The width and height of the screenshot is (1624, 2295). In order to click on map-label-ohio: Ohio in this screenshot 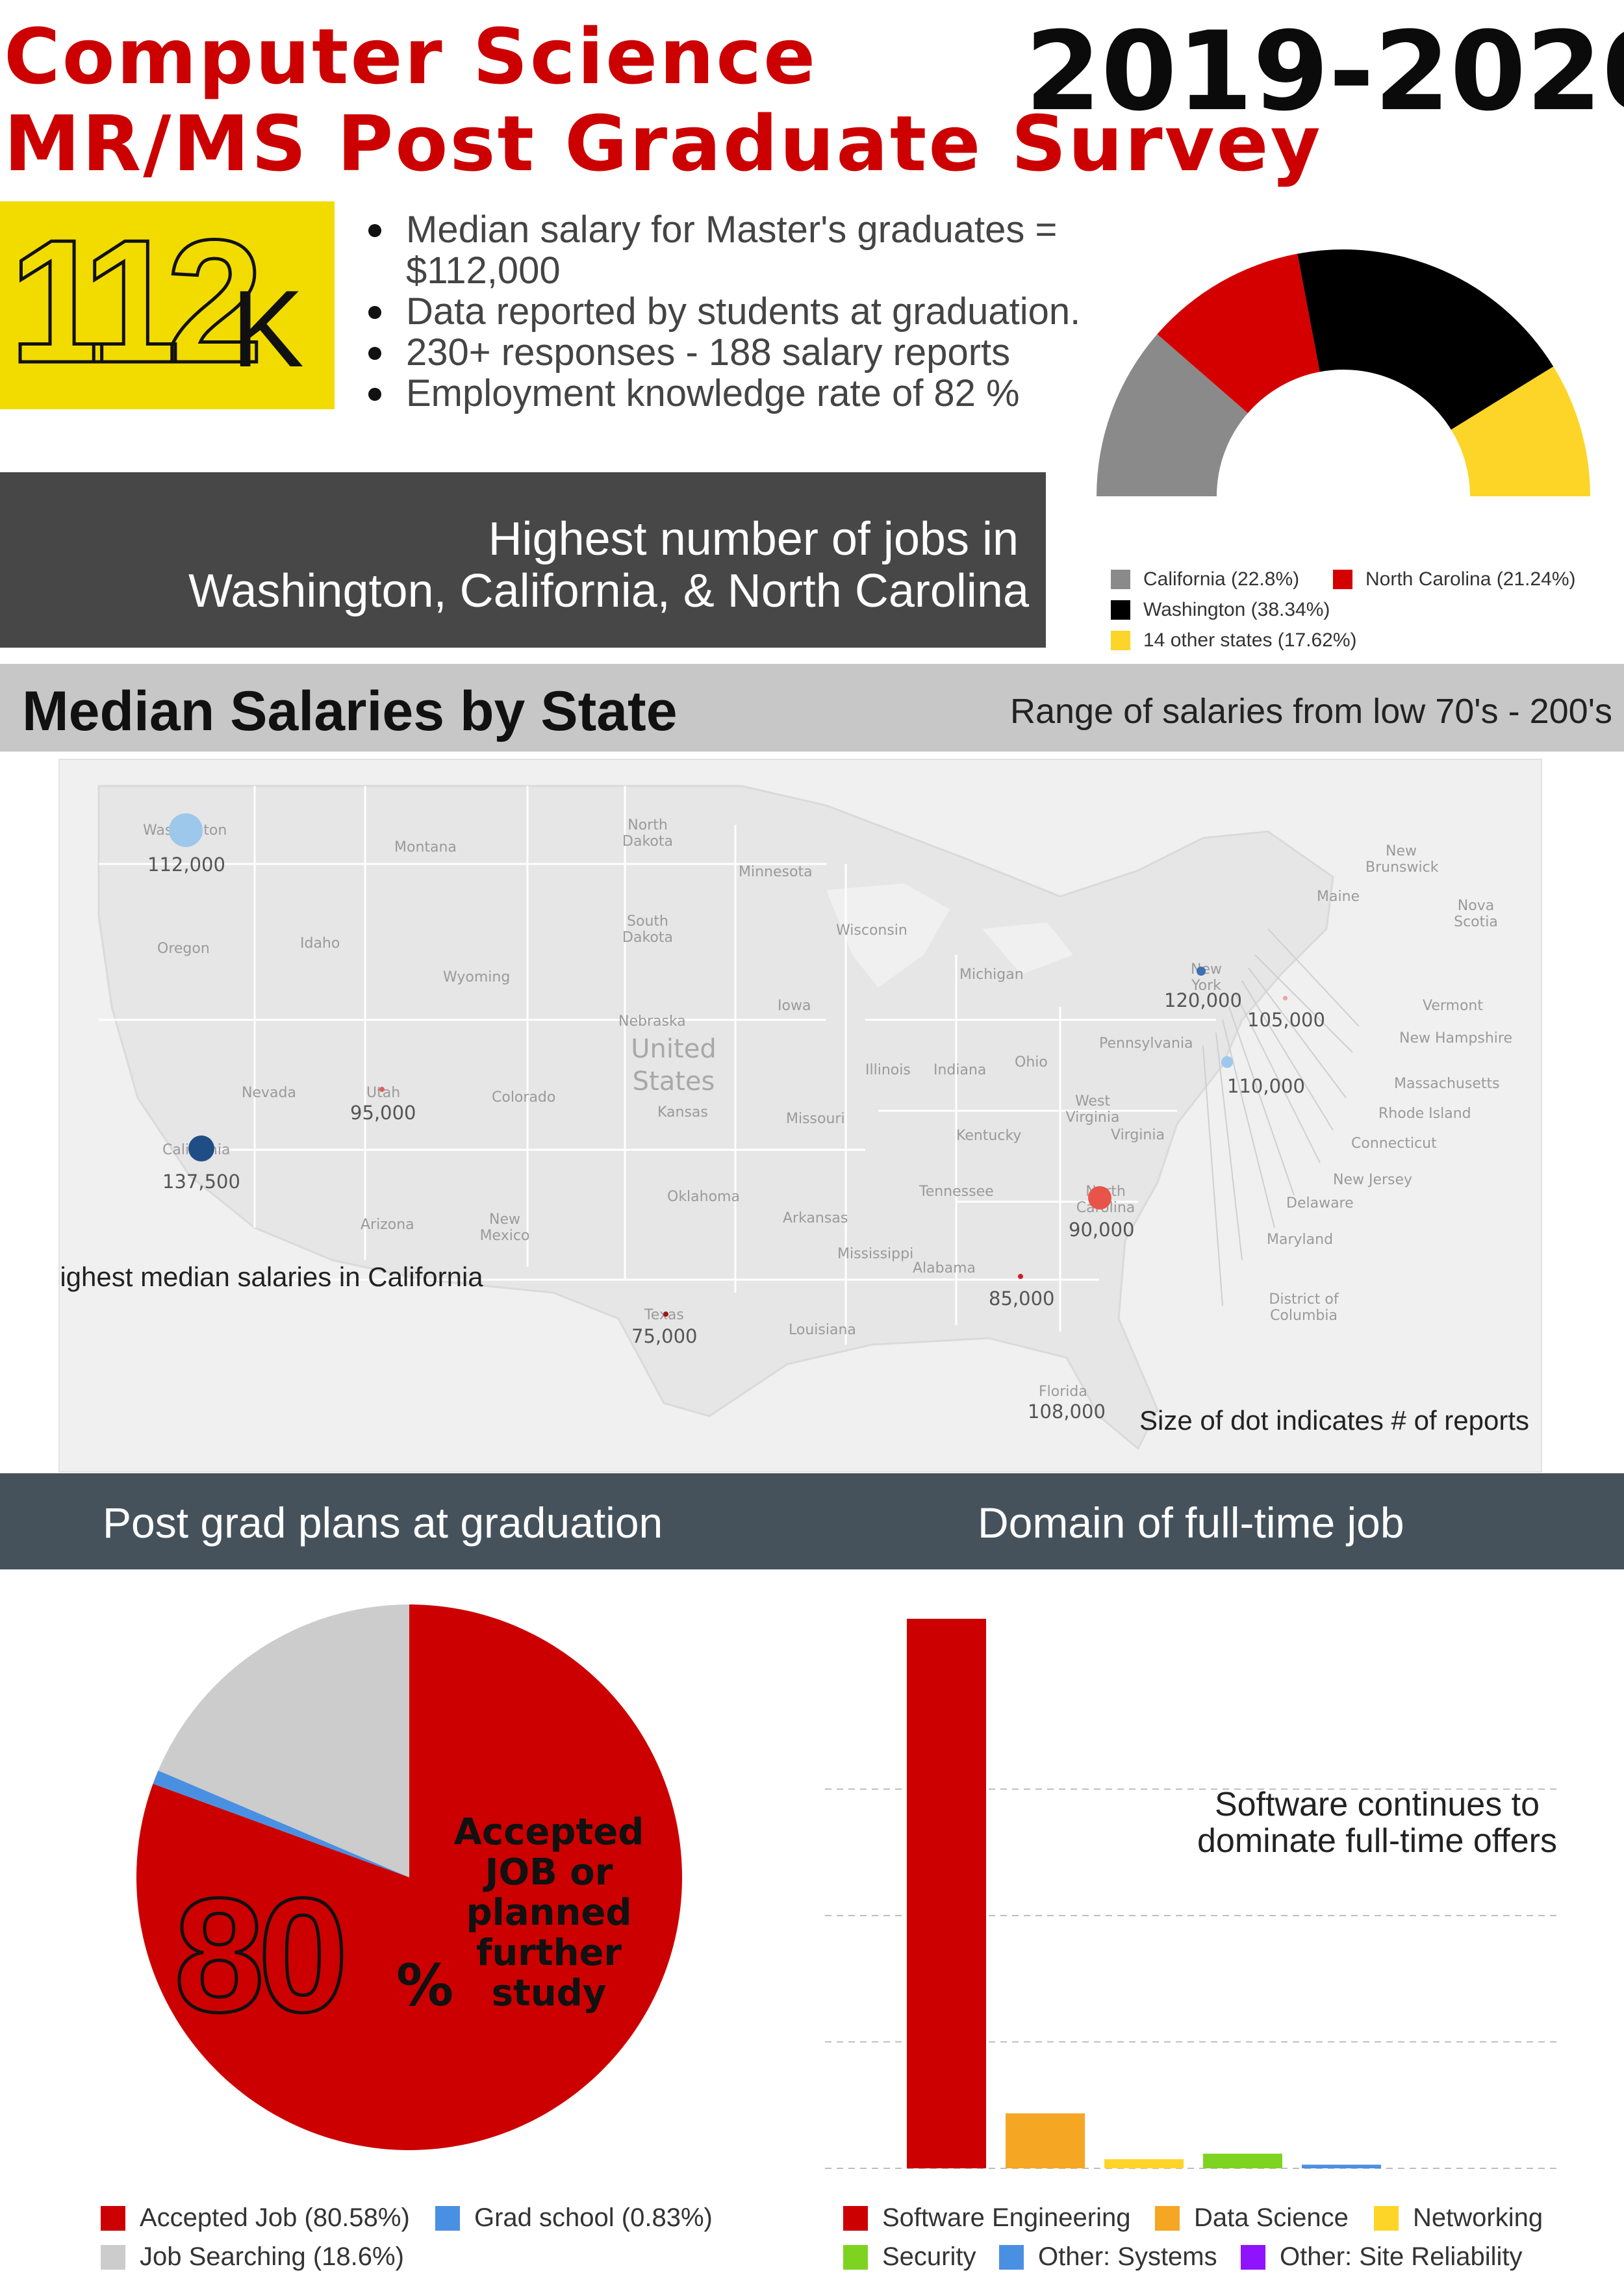, I will do `click(1031, 1062)`.